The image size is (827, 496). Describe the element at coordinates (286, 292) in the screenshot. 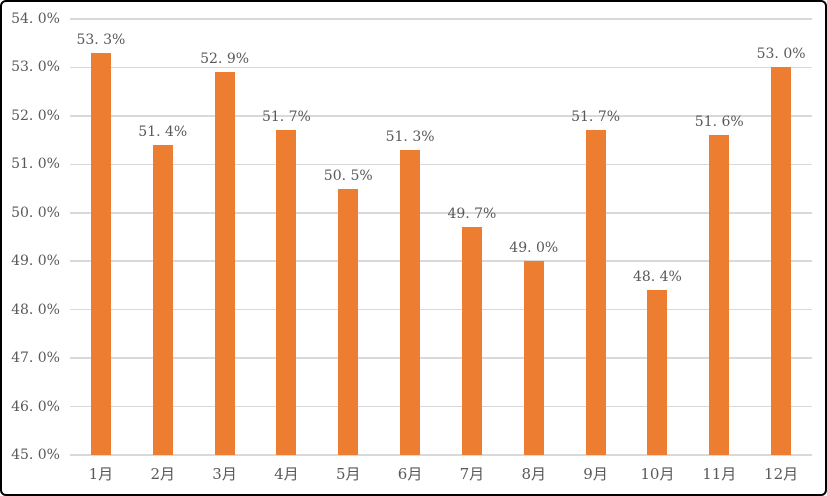

I see `bar-4月` at that location.